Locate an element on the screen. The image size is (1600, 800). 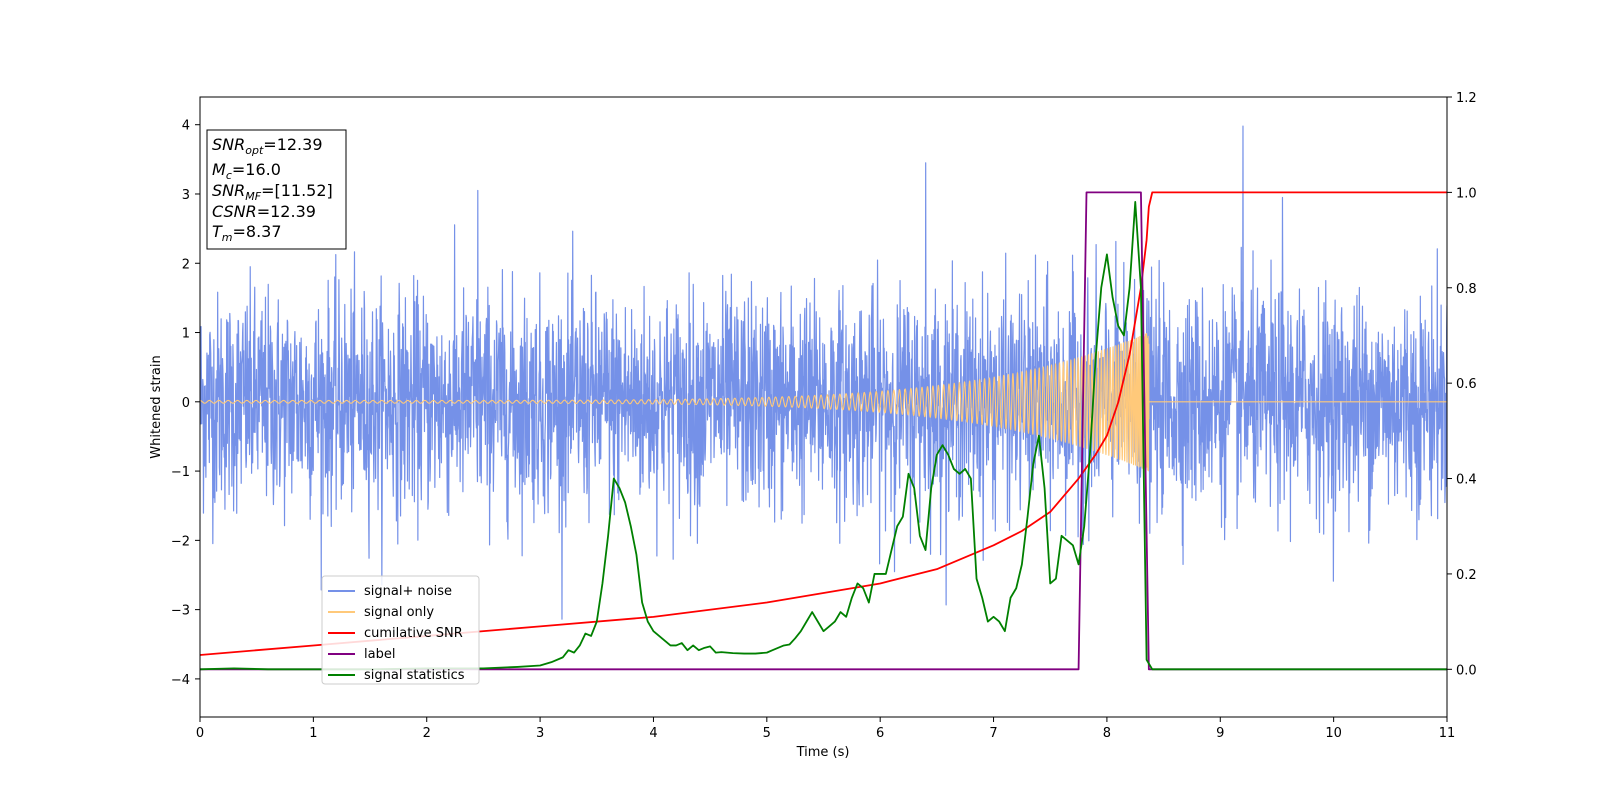
x-axis: 0 1 2 3 4 5 6 7 8 9 10 11 is located at coordinates (825, 729).